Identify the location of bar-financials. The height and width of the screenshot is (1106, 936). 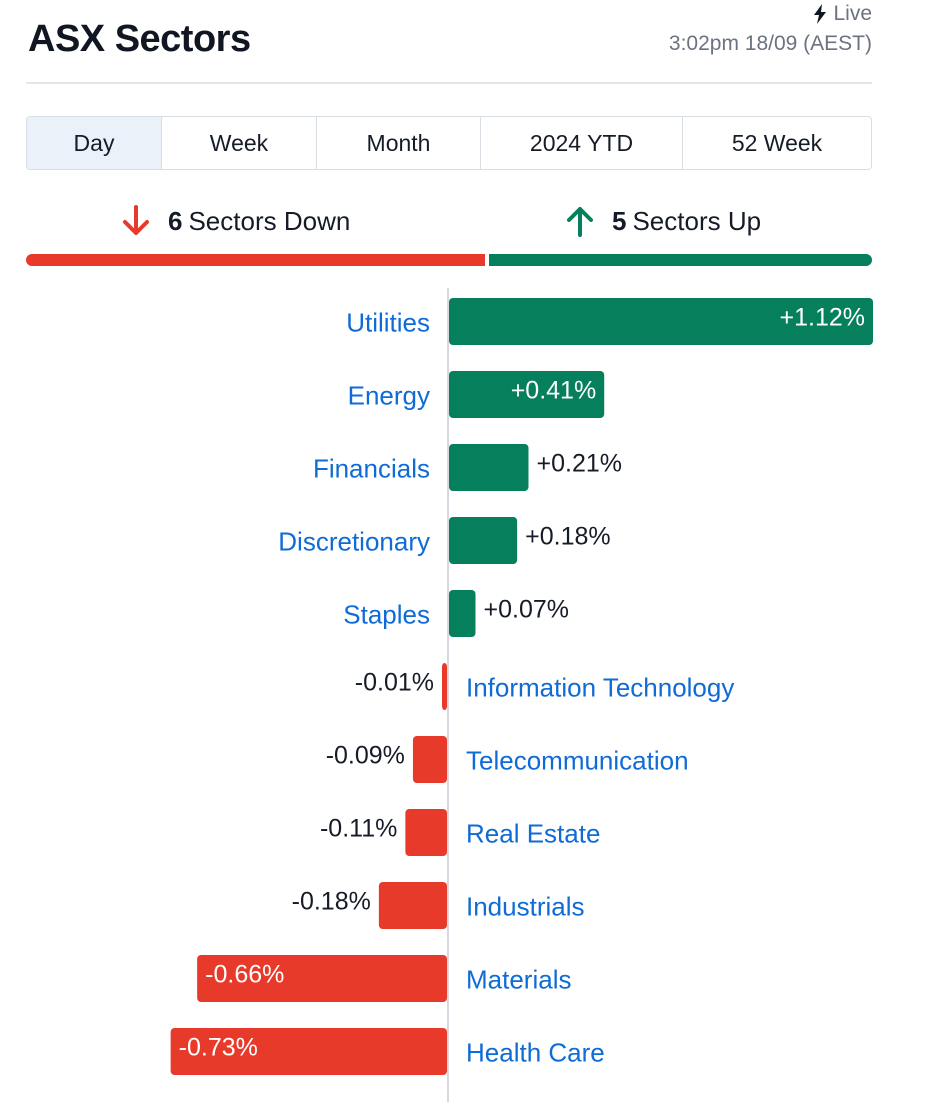
(489, 467).